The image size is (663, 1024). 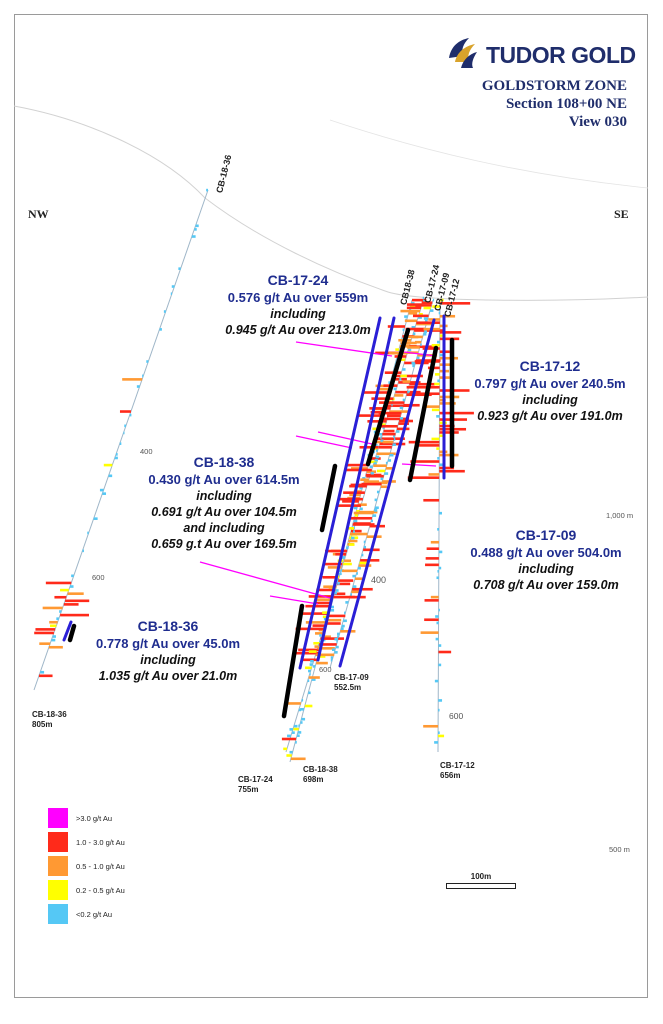 I want to click on callout-including: including, so click(x=224, y=496).